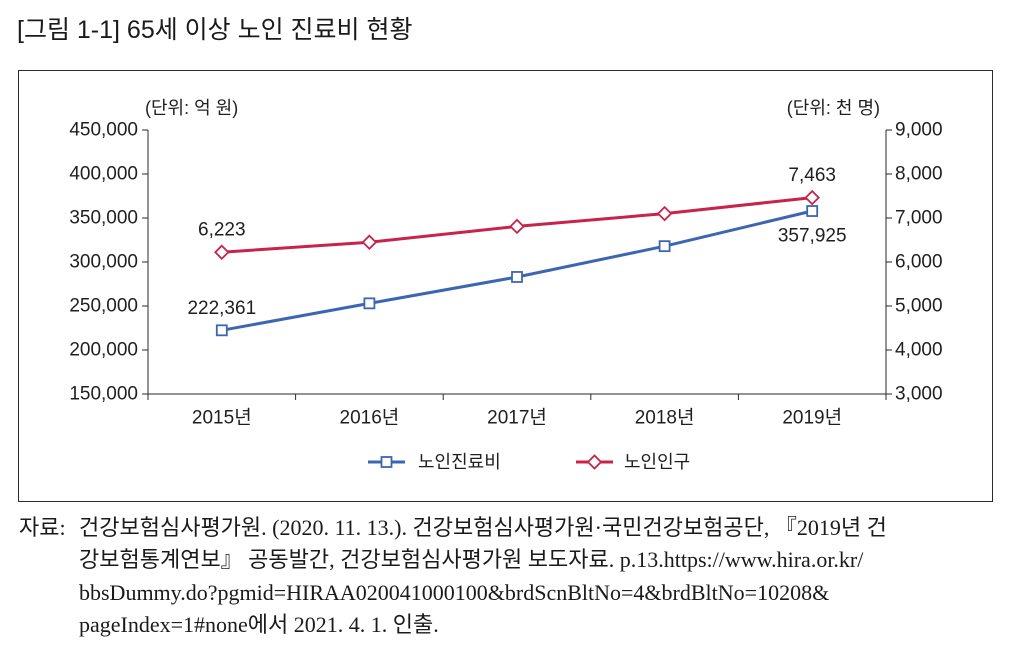 The width and height of the screenshot is (1010, 648). Describe the element at coordinates (529, 462) in the screenshot. I see `legend: 노인진료비 노인인구` at that location.